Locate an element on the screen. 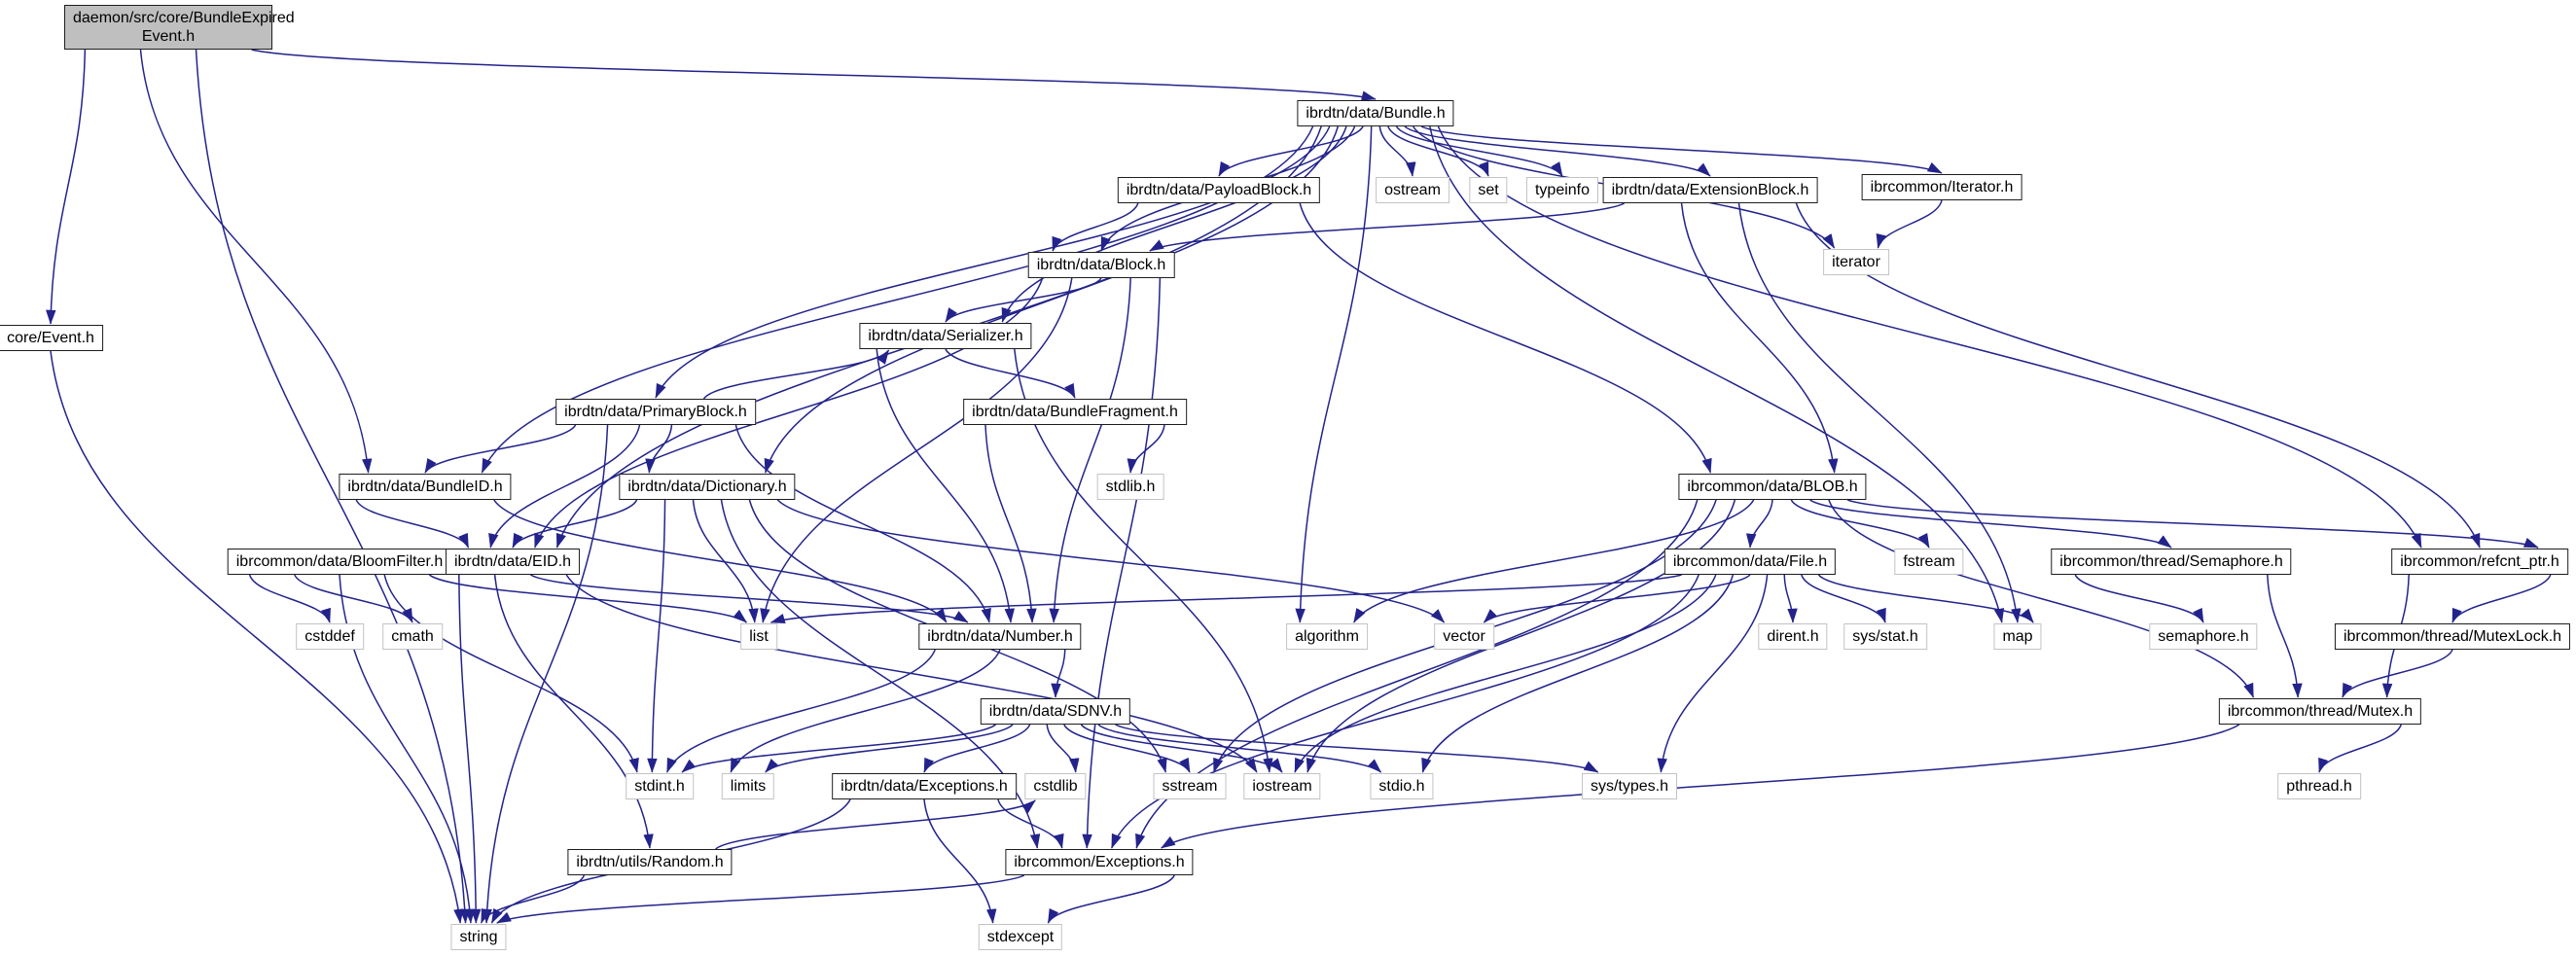 Image resolution: width=2576 pixels, height=957 pixels. edge-primaryBlock-to-number is located at coordinates (862, 523).